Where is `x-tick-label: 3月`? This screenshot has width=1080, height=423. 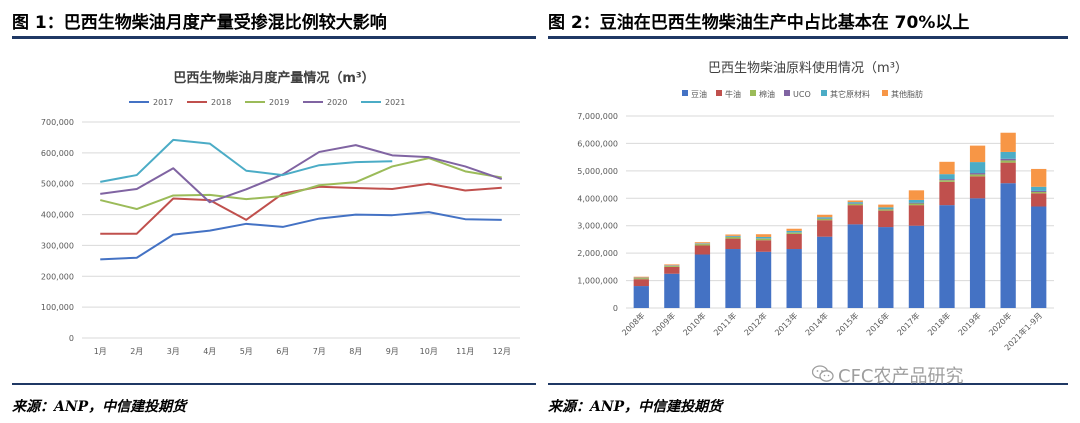 x-tick-label: 3月 is located at coordinates (173, 351).